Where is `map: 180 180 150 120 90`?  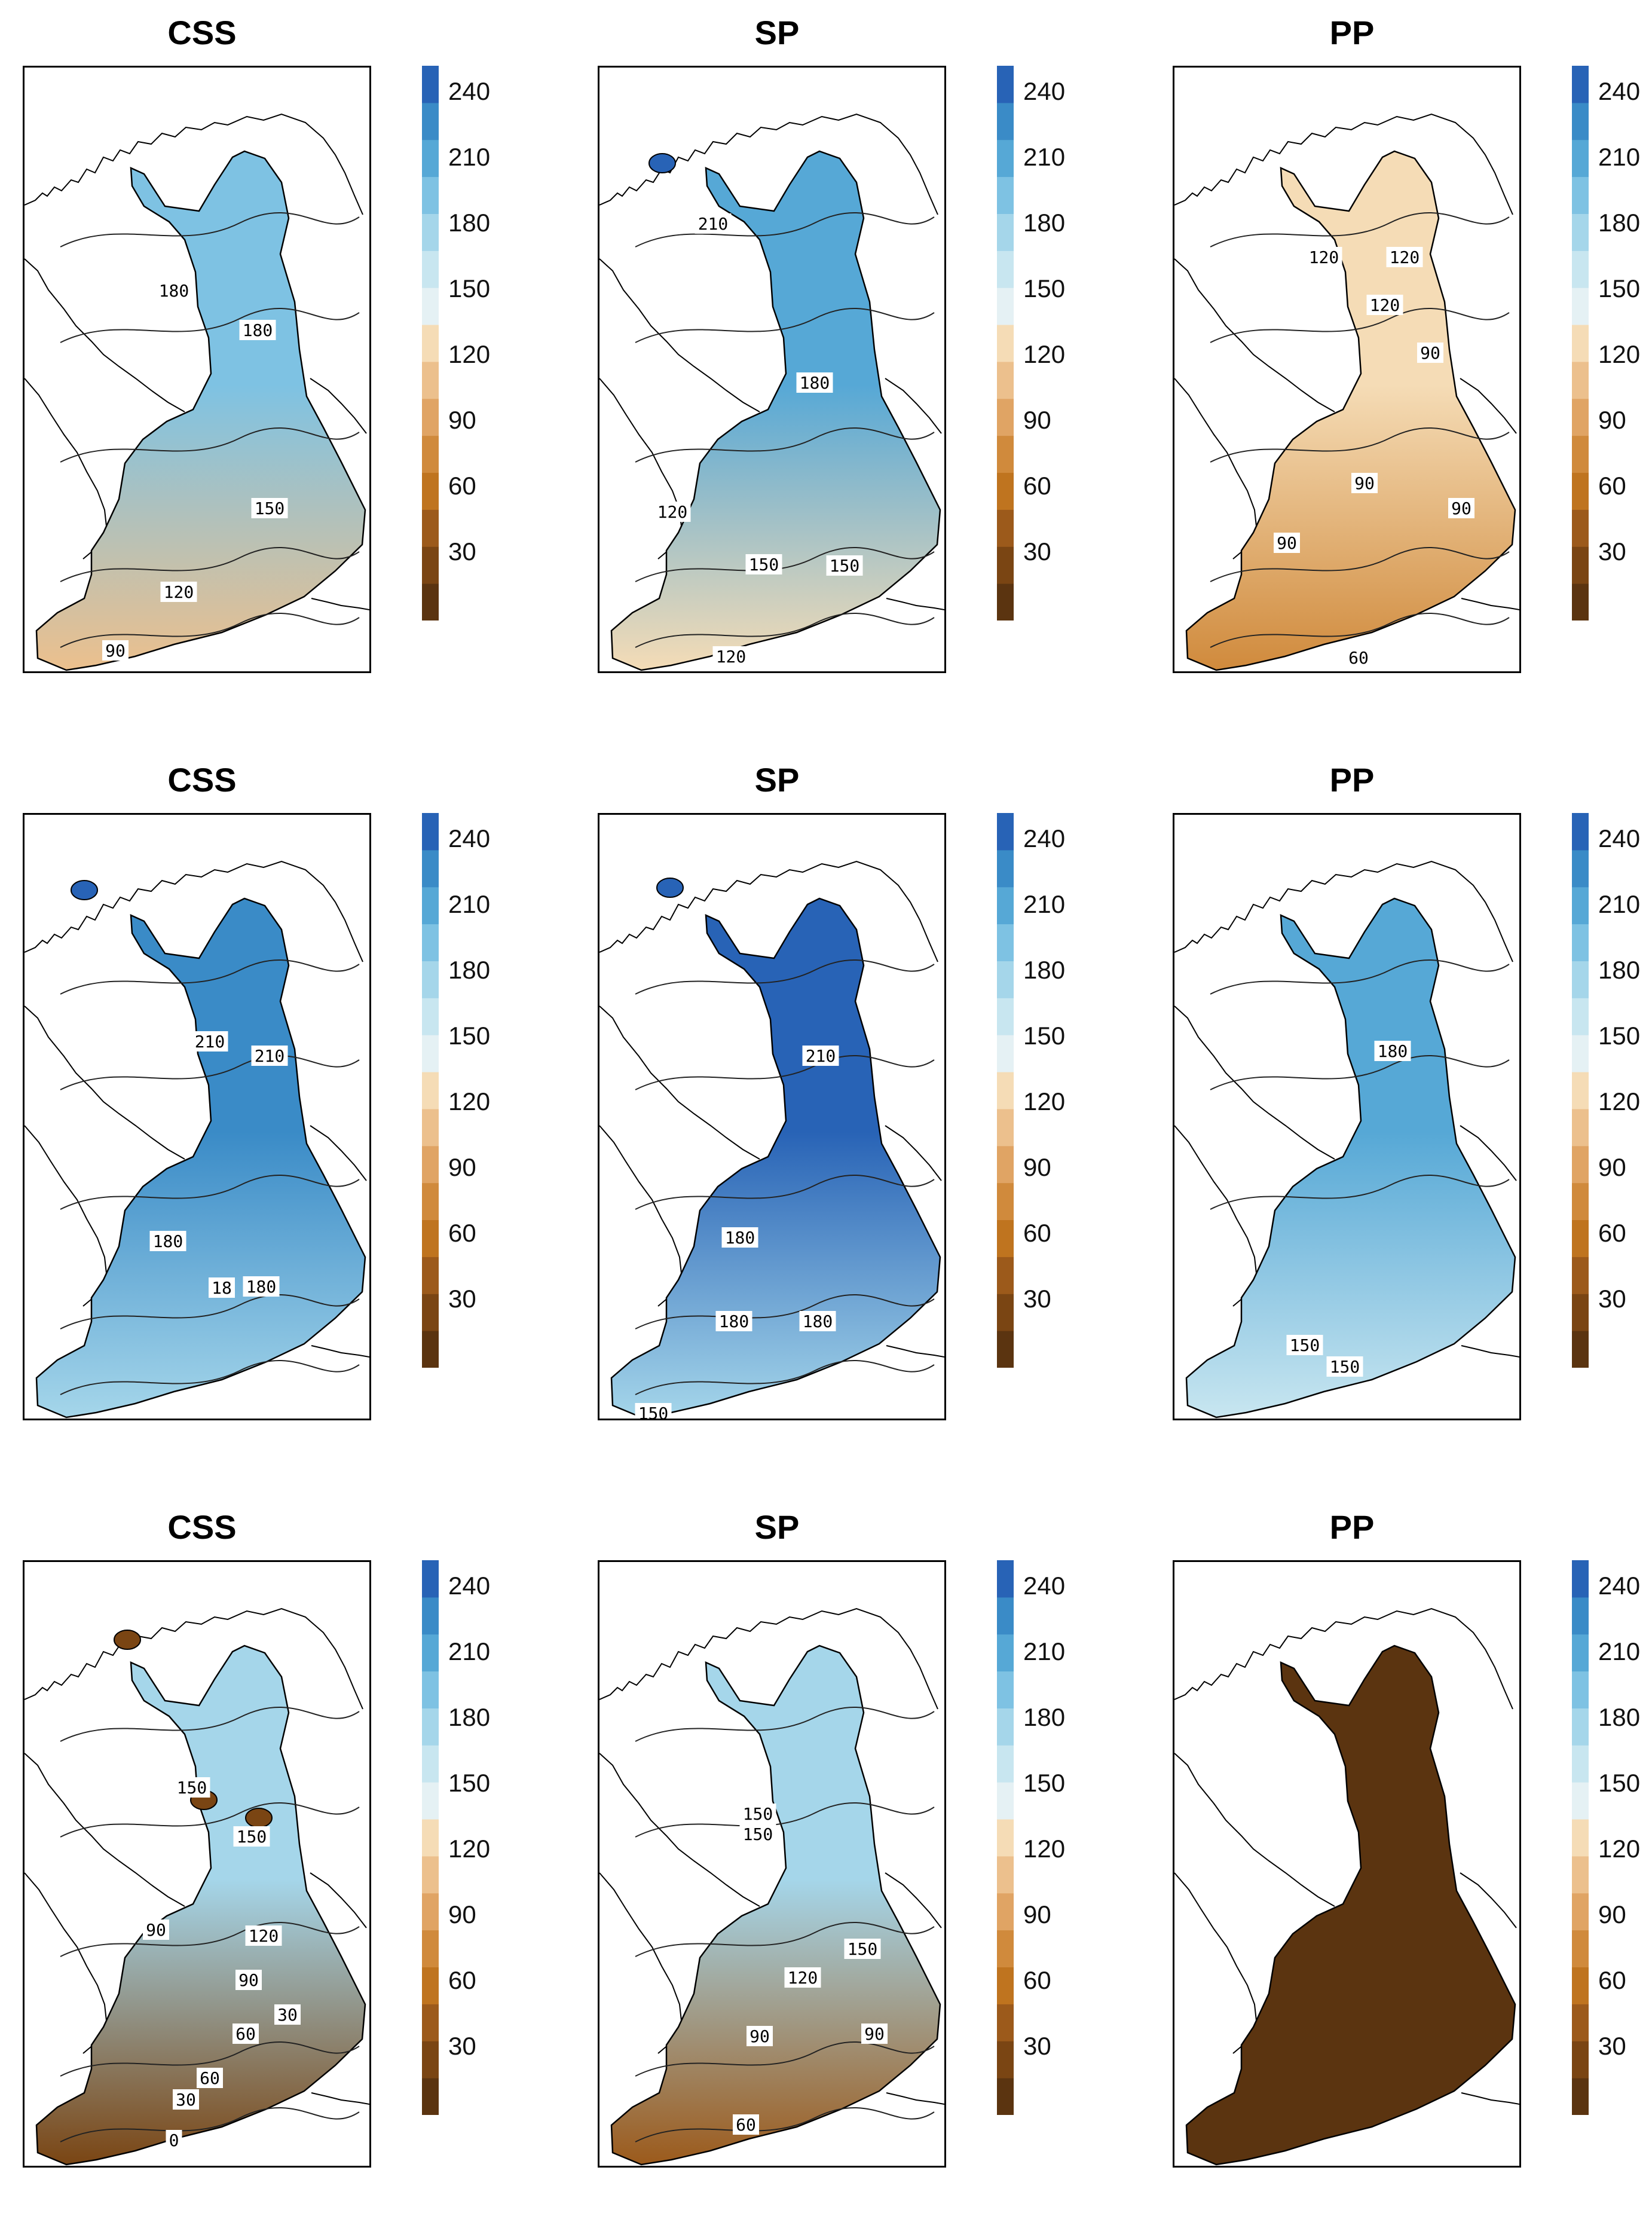 map: 180 180 150 120 90 is located at coordinates (197, 369).